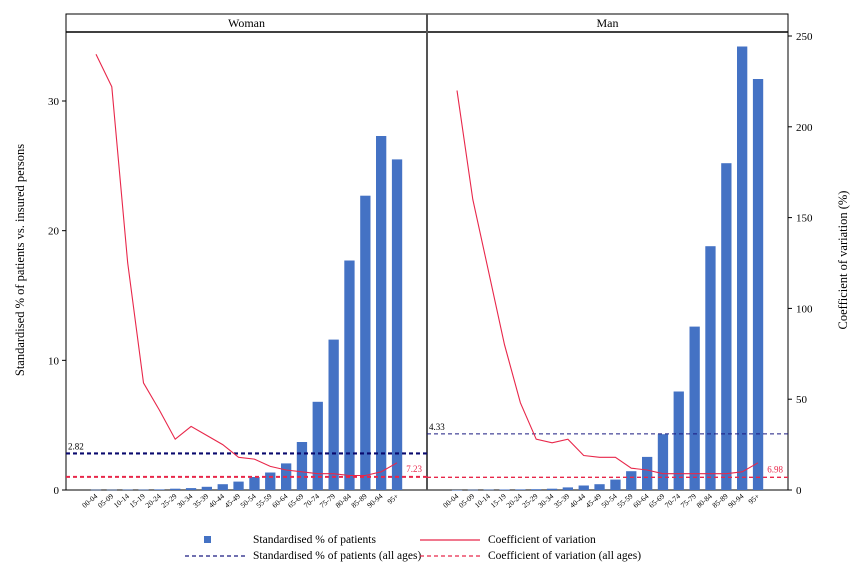 The height and width of the screenshot is (576, 864). Describe the element at coordinates (608, 23) in the screenshot. I see `panel-title: Man` at that location.